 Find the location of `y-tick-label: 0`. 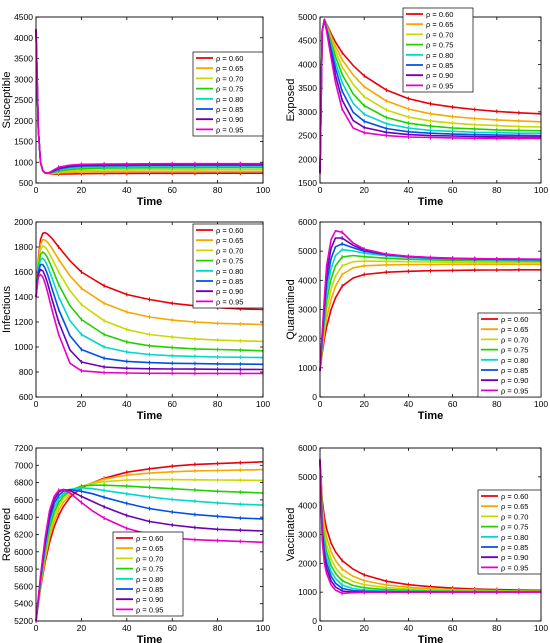

y-tick-label: 0 is located at coordinates (314, 621).